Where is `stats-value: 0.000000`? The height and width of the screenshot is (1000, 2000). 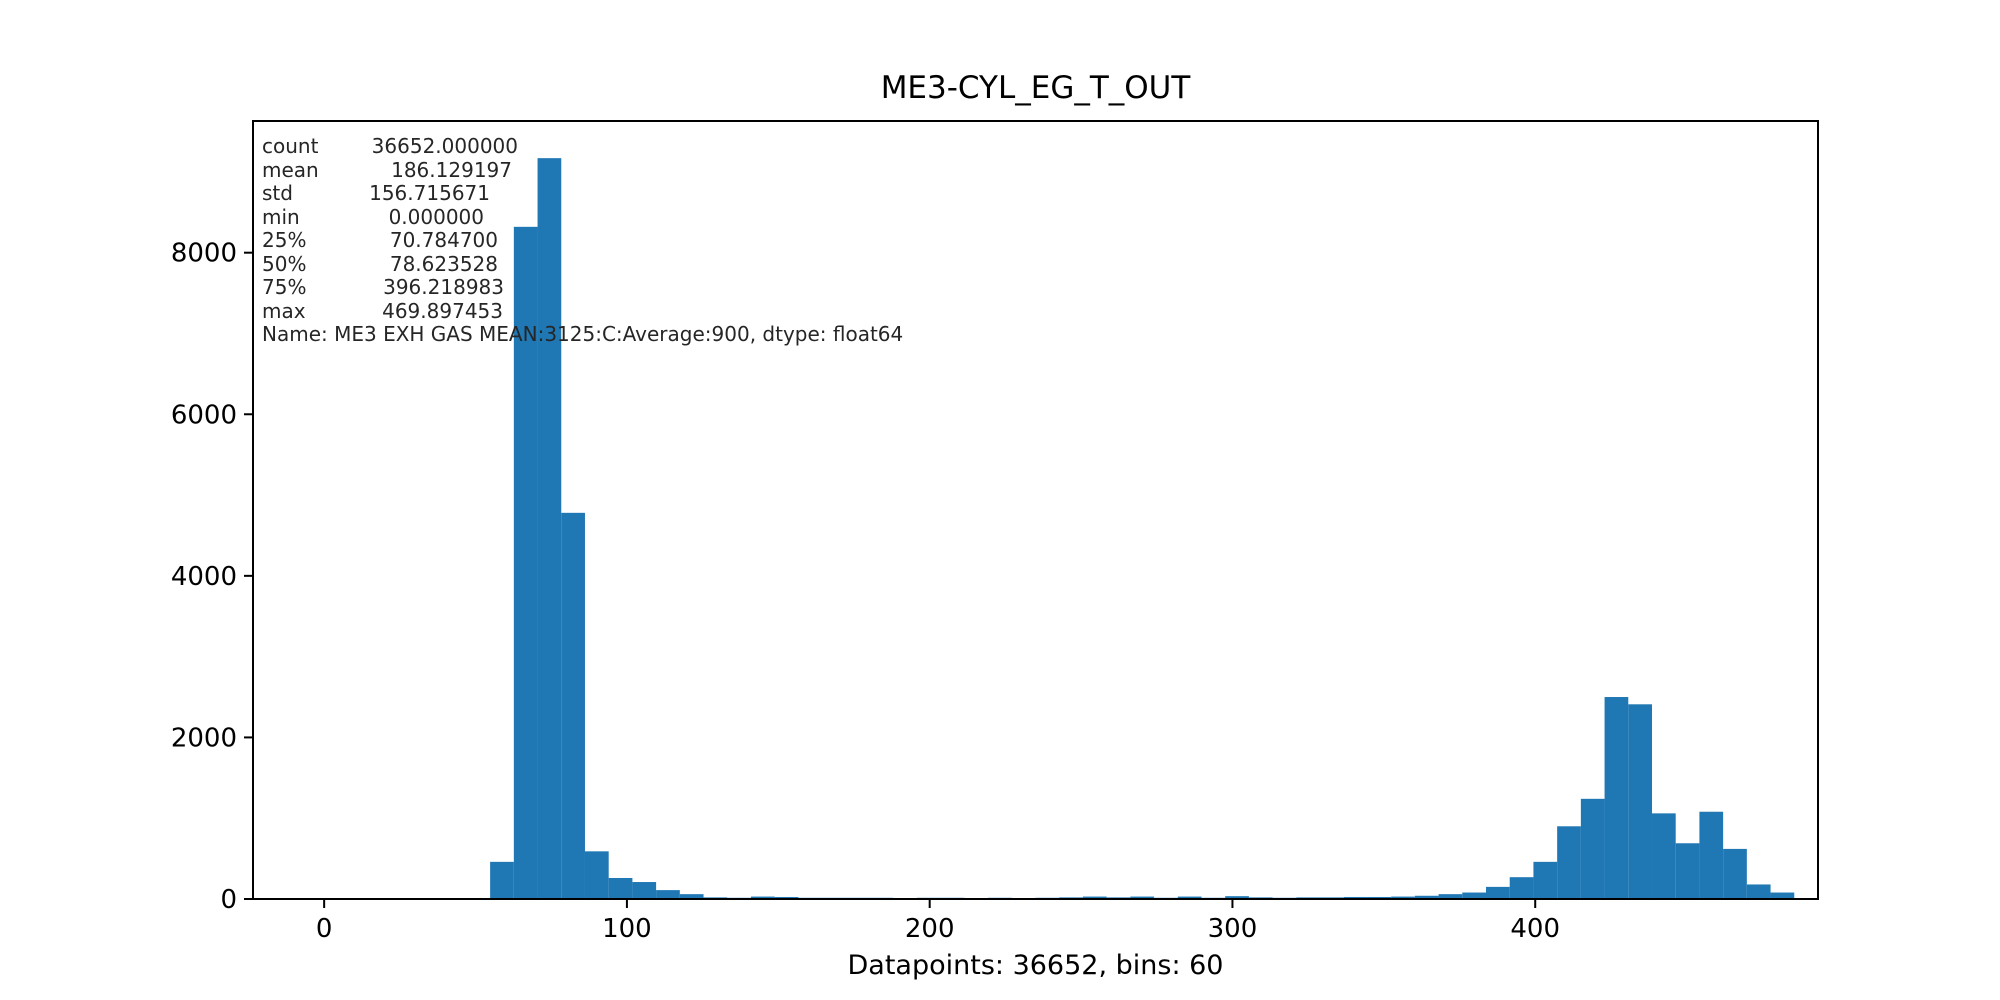
stats-value: 0.000000 is located at coordinates (436, 216).